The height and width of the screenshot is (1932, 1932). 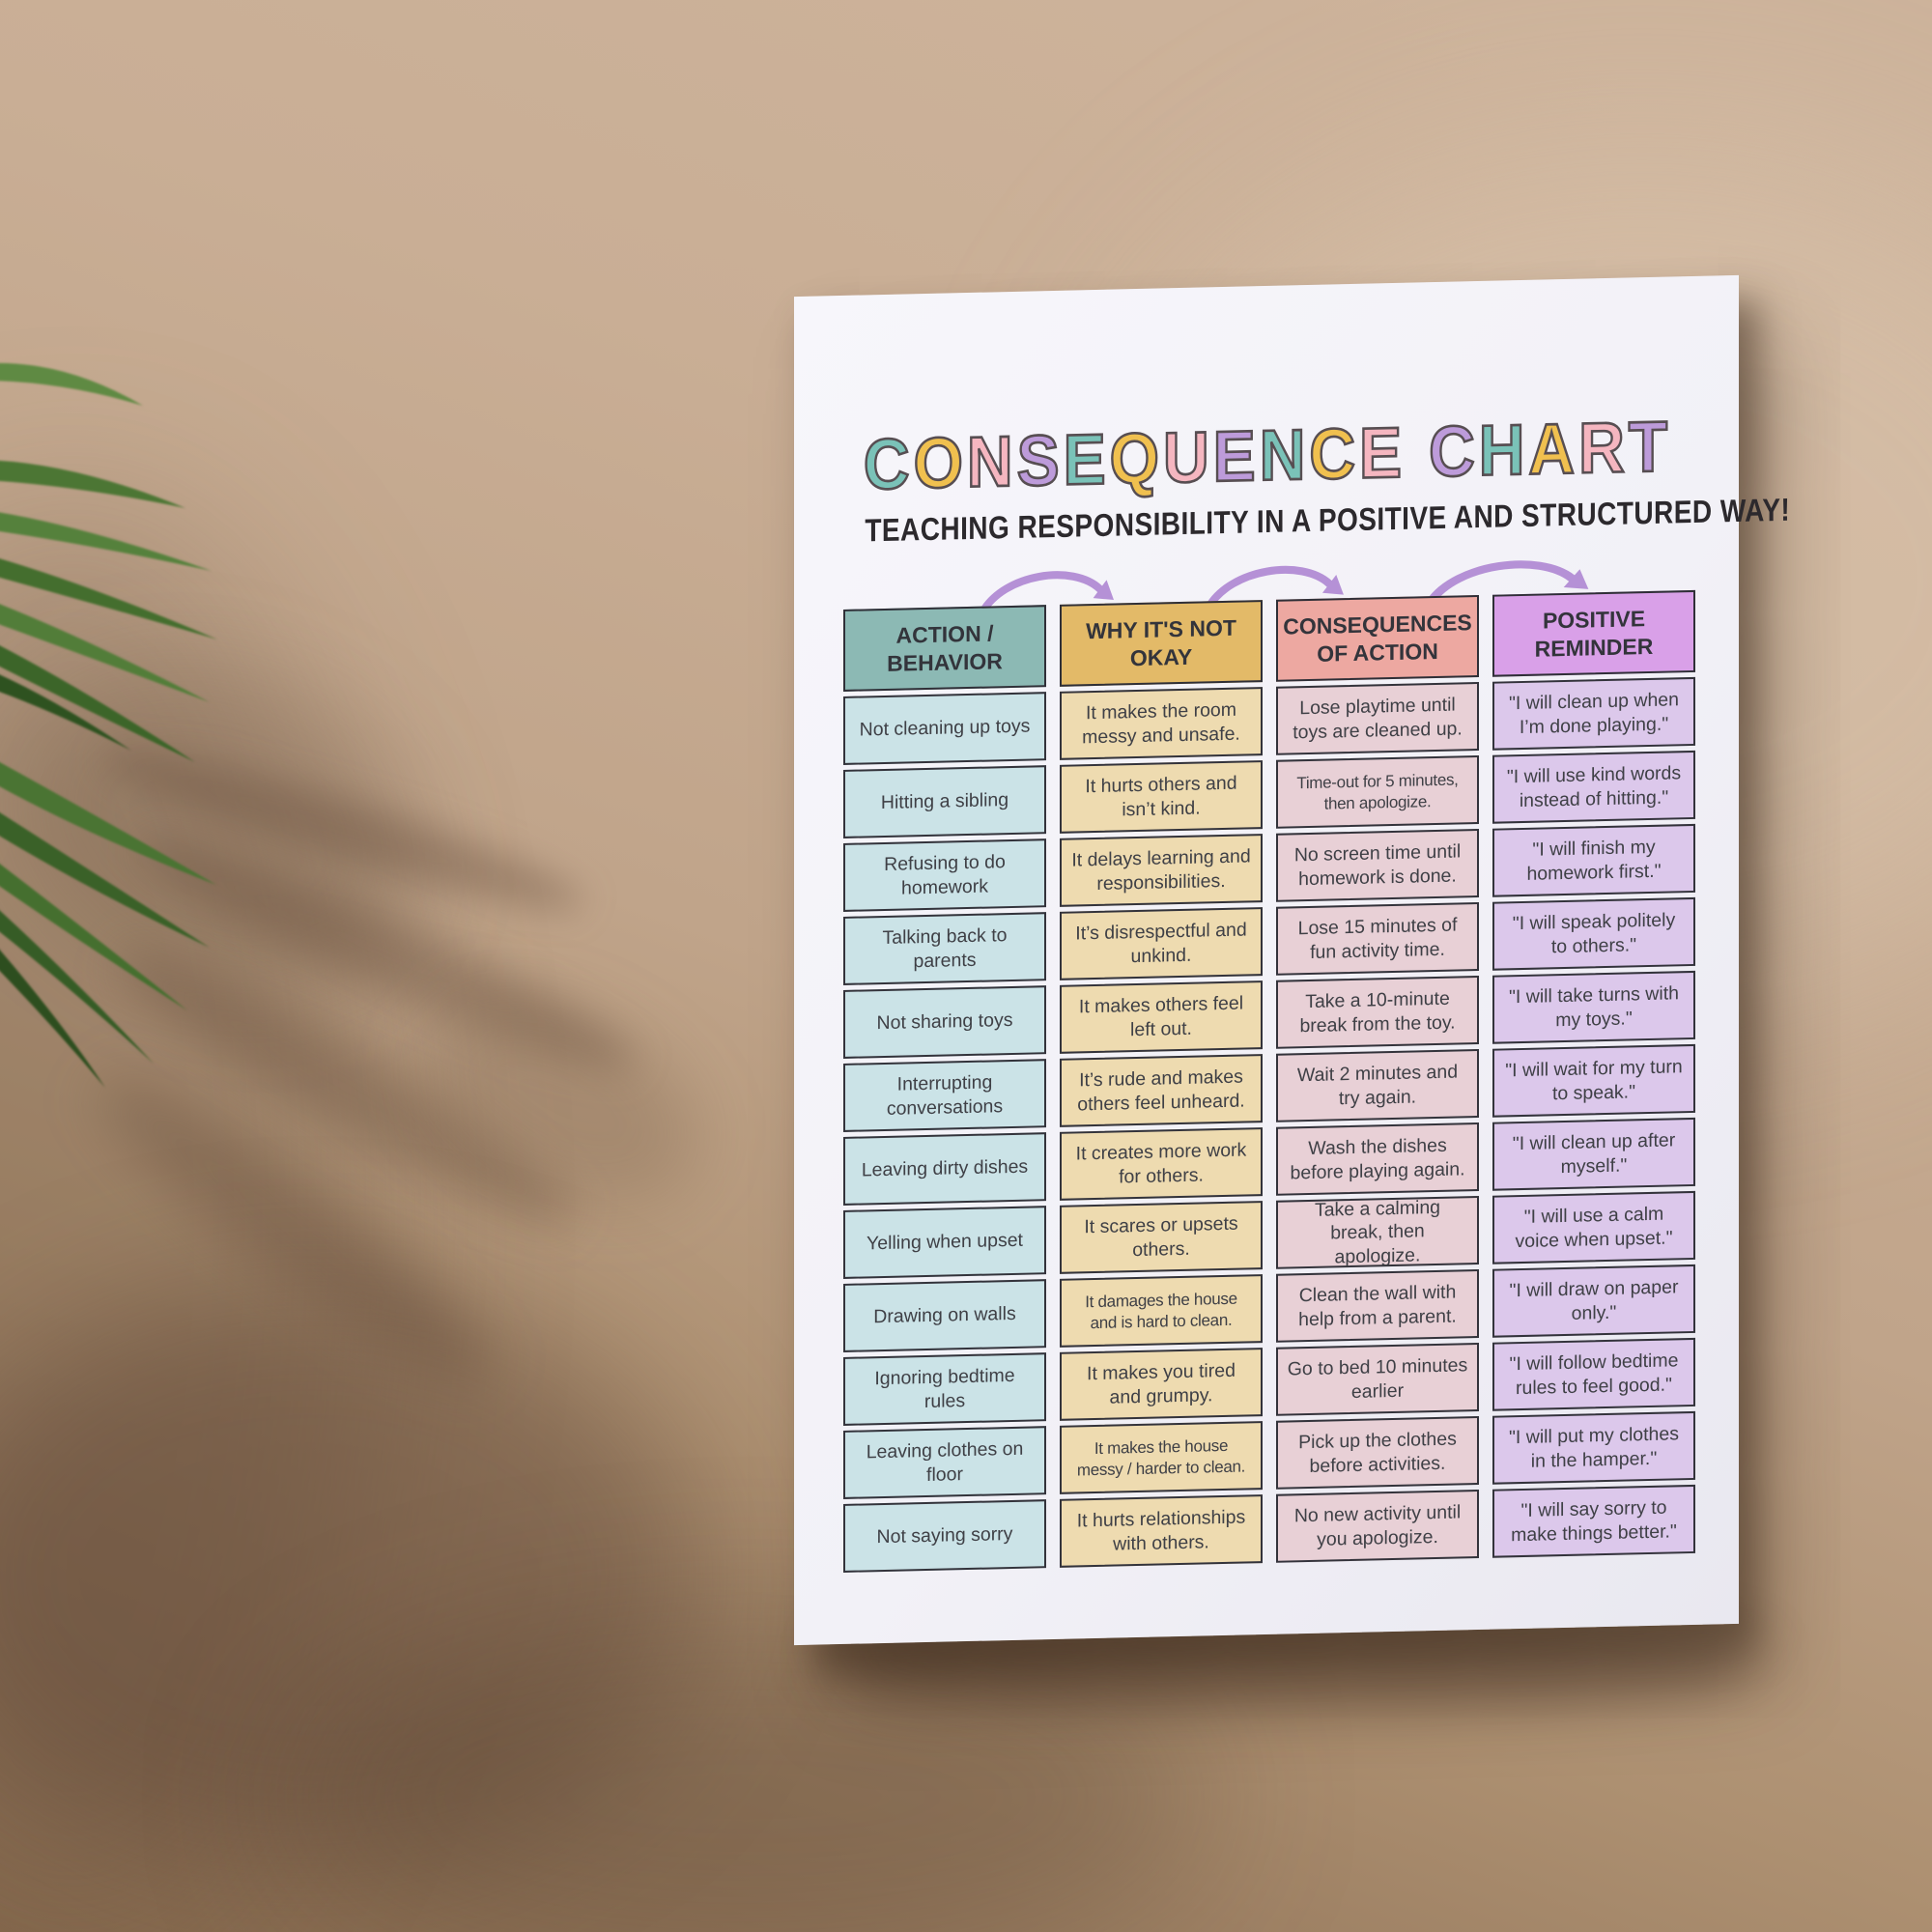 I want to click on table-cell: Pick up the clothes before activities., so click(x=1377, y=1453).